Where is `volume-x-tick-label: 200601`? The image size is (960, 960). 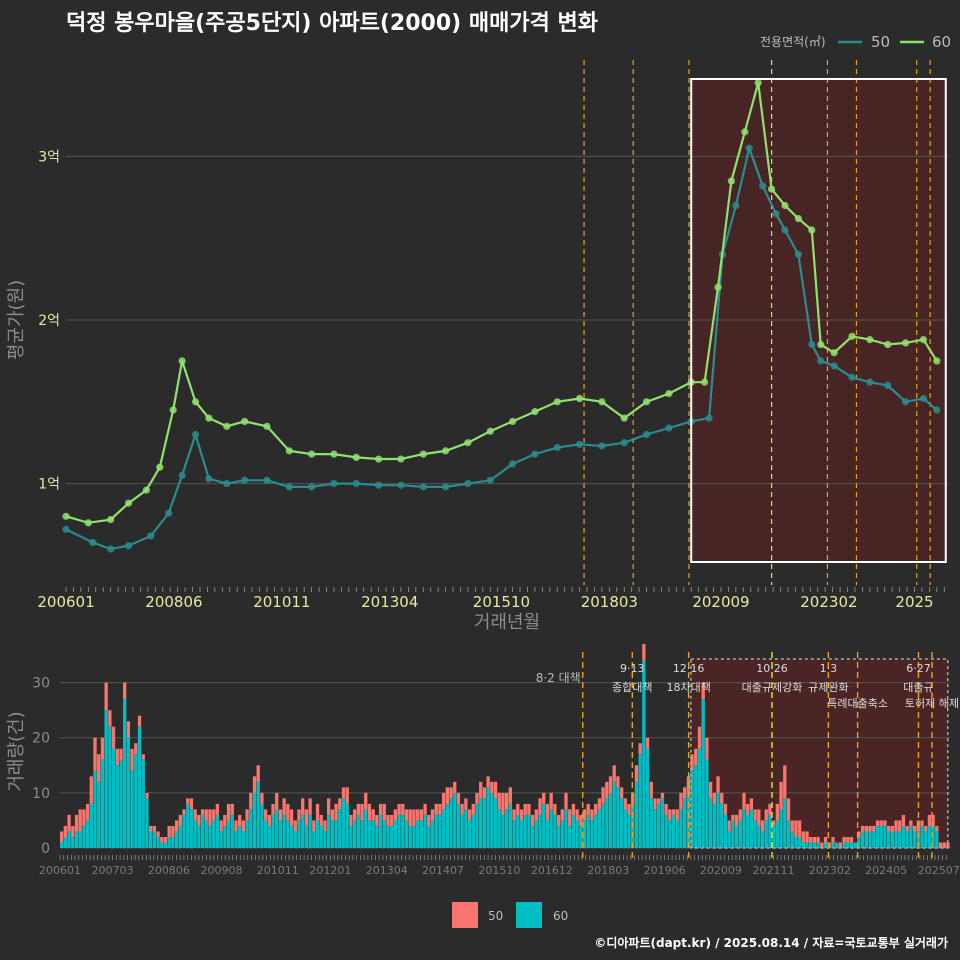 volume-x-tick-label: 200601 is located at coordinates (60, 870).